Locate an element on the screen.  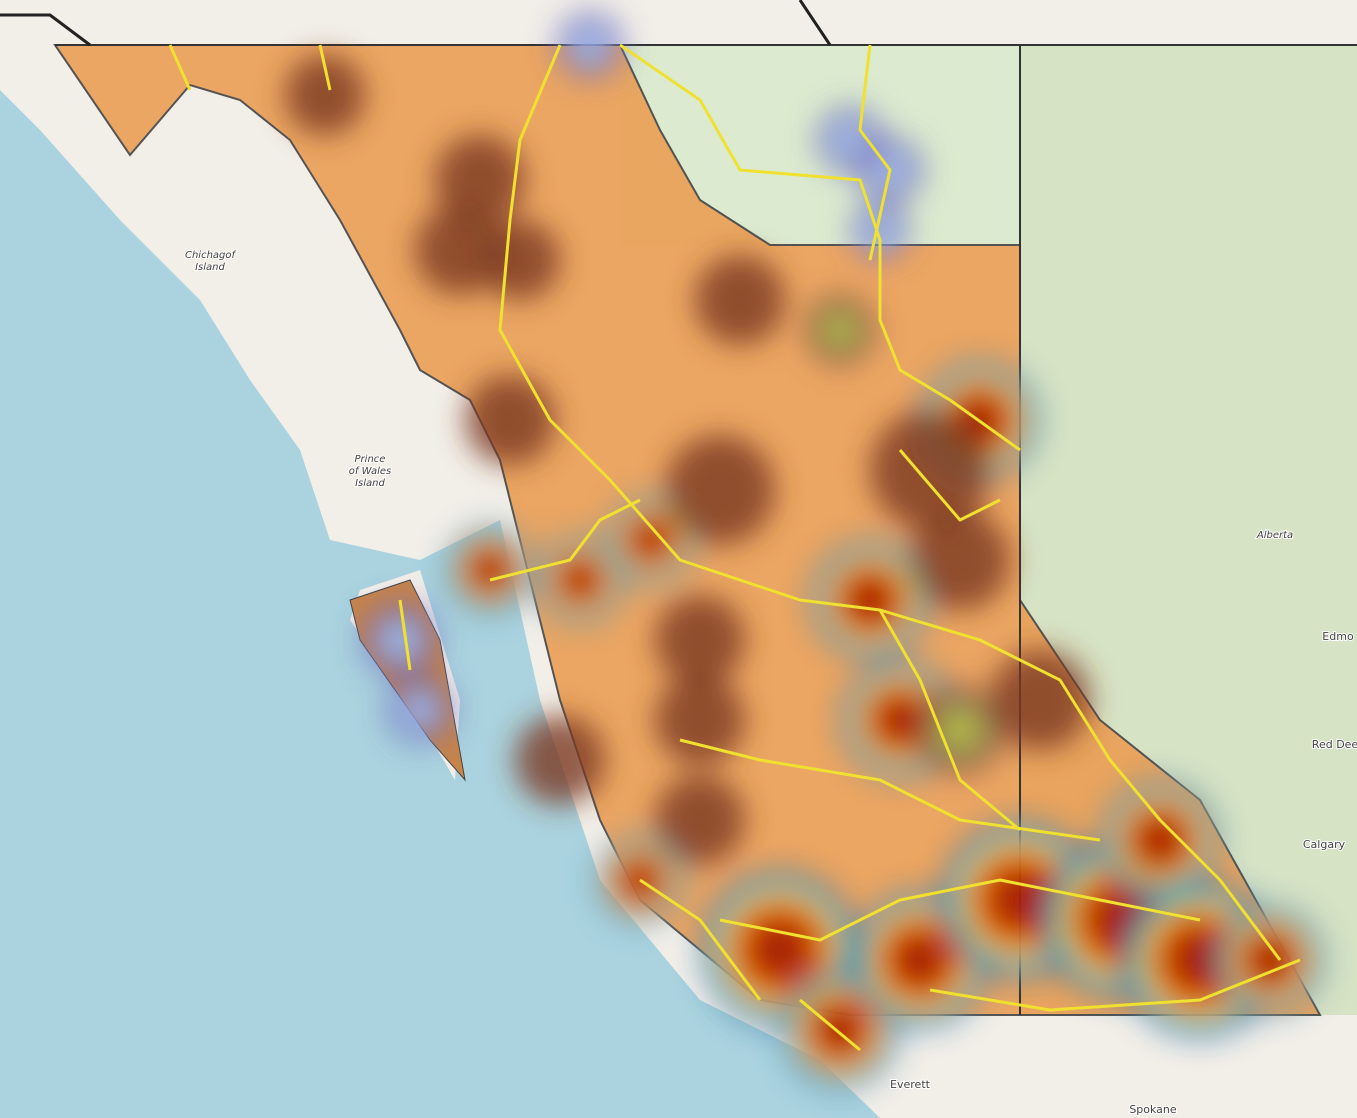
place-label: of Wales is located at coordinates (370, 471).